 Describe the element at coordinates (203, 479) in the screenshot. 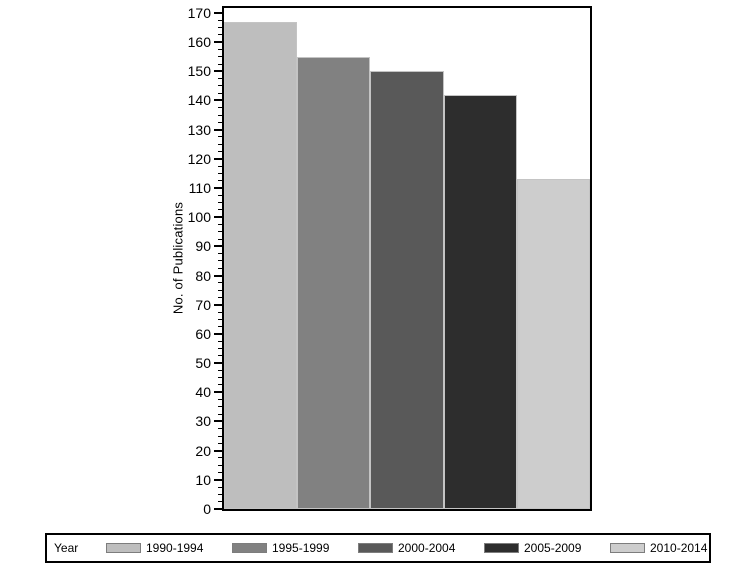

I see `y-tick-label: 10` at that location.